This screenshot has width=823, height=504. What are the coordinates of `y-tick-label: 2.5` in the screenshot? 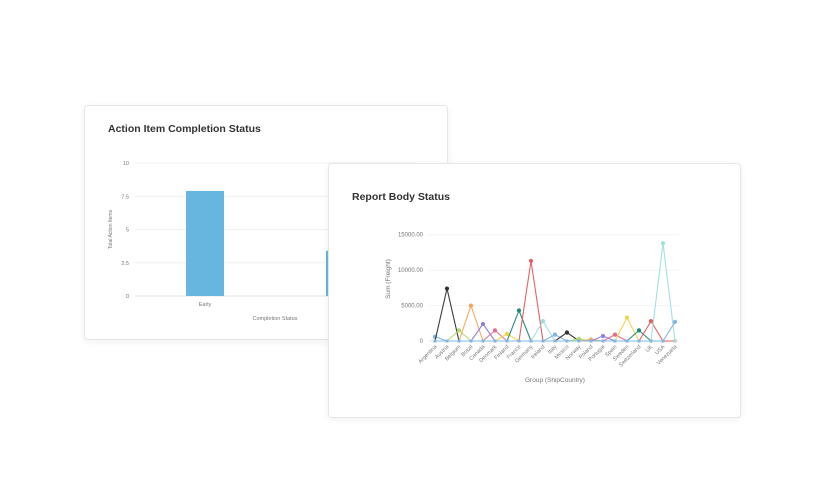 It's located at (125, 264).